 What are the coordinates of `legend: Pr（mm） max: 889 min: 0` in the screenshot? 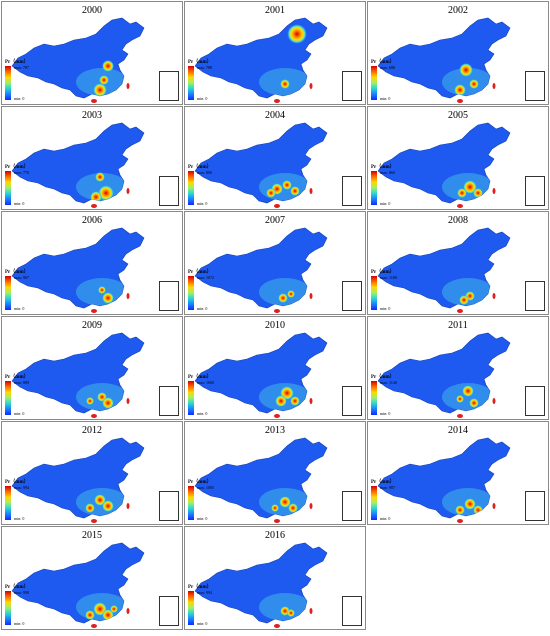 It's located at (25, 396).